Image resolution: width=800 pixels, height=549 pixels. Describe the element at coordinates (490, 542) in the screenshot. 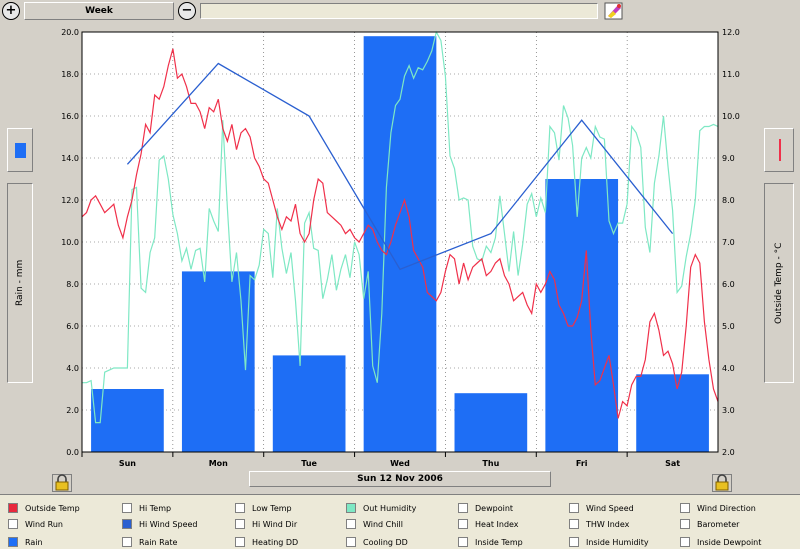

I see `legend-item-inside-temp: Inside Temp` at that location.